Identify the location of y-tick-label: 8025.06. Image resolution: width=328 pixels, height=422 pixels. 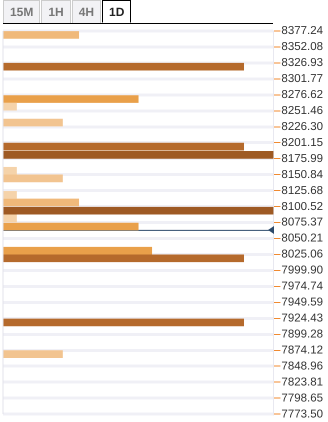
(302, 254).